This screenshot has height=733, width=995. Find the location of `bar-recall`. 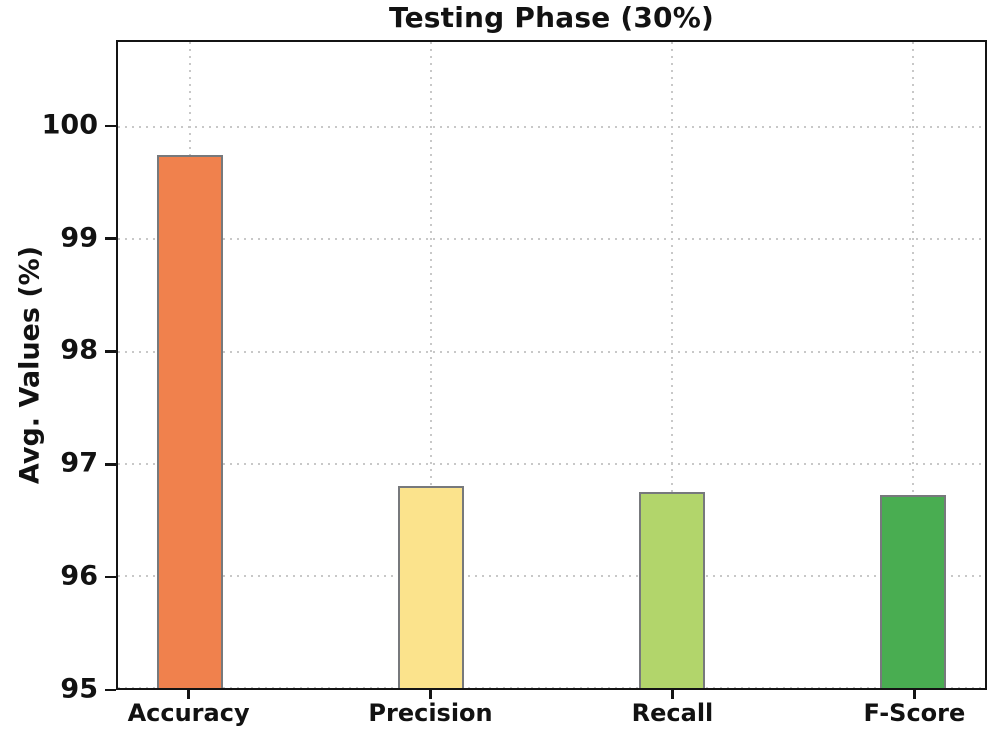

bar-recall is located at coordinates (672, 589).